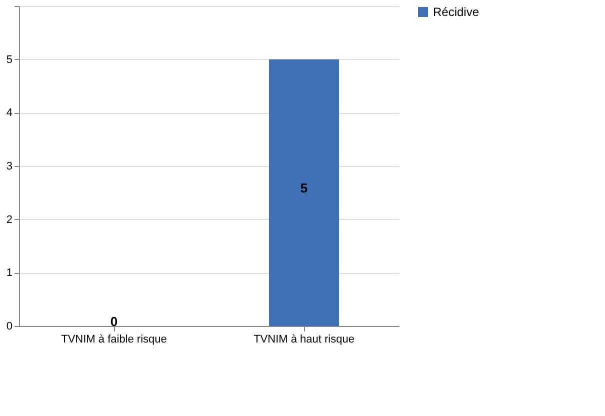 This screenshot has width=605, height=416. Describe the element at coordinates (9, 166) in the screenshot. I see `y-tick-label: 3` at that location.